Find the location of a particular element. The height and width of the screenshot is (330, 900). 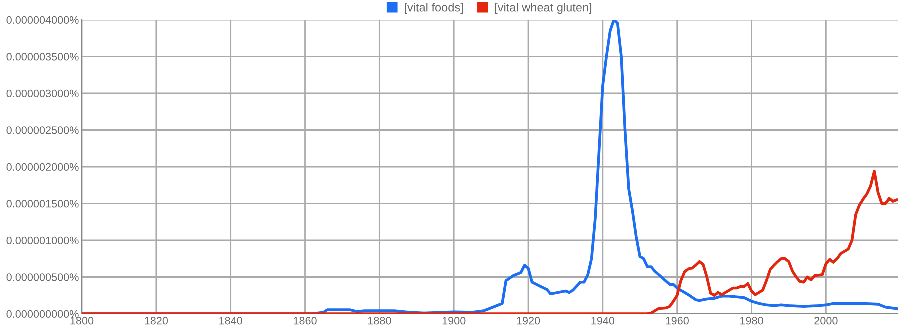

x-tick-label: 2000 is located at coordinates (826, 321).